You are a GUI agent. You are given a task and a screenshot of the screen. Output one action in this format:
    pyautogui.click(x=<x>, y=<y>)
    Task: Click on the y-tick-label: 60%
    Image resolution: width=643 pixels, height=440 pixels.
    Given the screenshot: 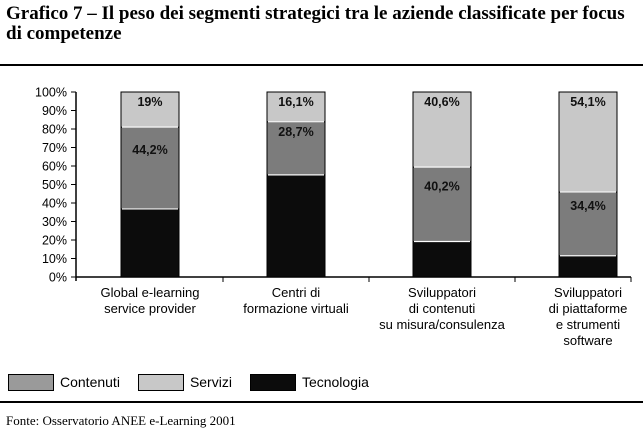 What is the action you would take?
    pyautogui.click(x=54, y=167)
    